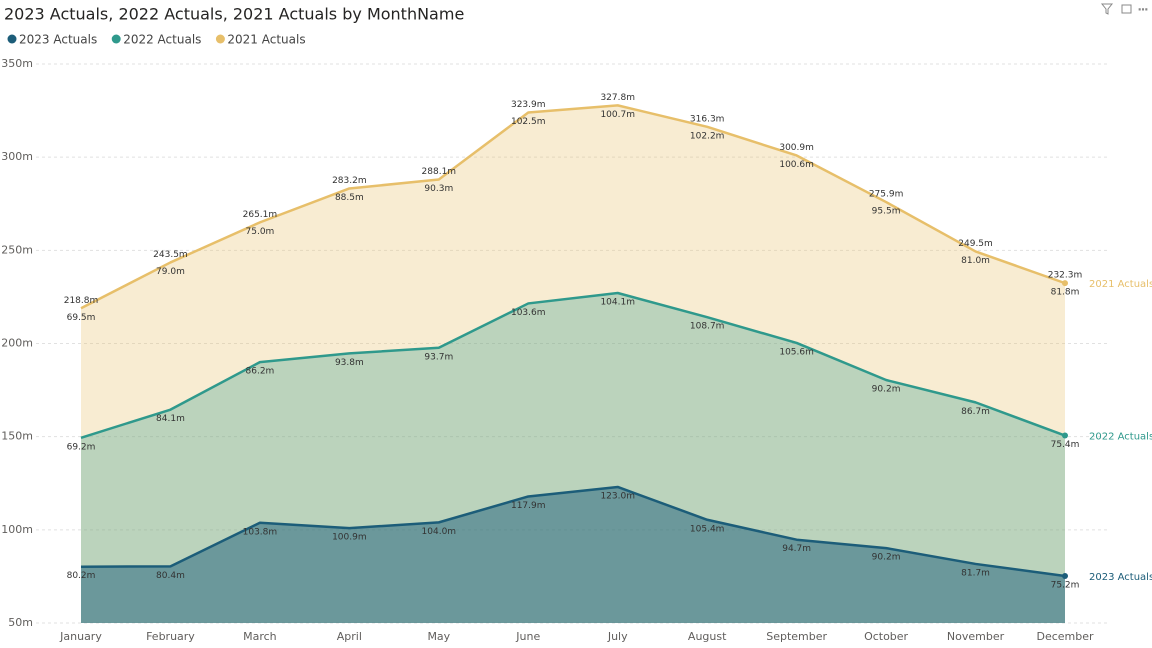  Describe the element at coordinates (1065, 276) in the screenshot. I see `total-label: 232.3m` at that location.